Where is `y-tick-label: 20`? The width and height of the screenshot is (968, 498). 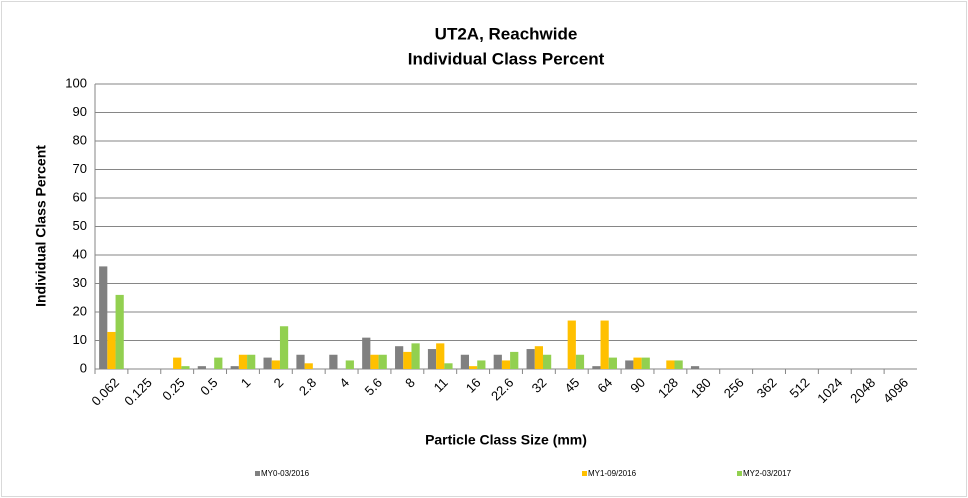
y-tick-label: 20 is located at coordinates (80, 310).